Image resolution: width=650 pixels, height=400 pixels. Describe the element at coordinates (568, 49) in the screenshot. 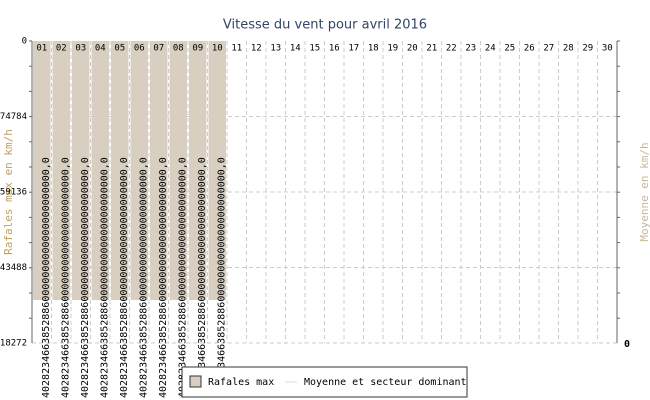

I see `day-label: 28` at that location.